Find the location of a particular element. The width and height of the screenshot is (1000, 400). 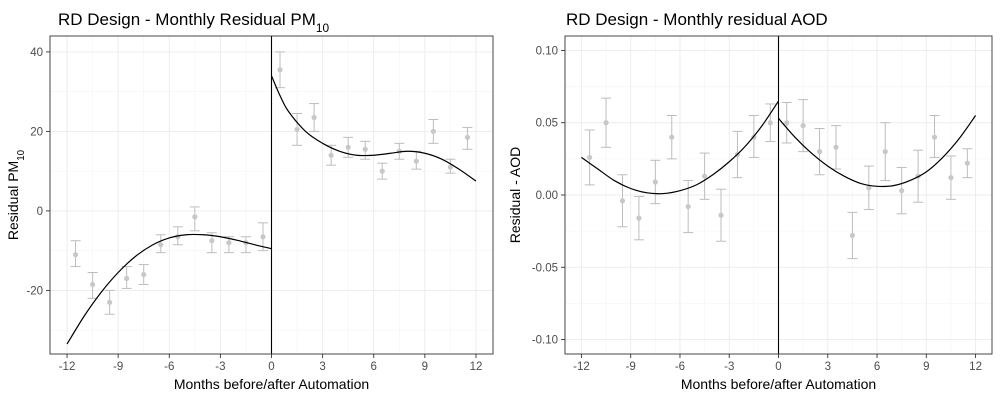

y-tick-label: 20 is located at coordinates (36, 132).